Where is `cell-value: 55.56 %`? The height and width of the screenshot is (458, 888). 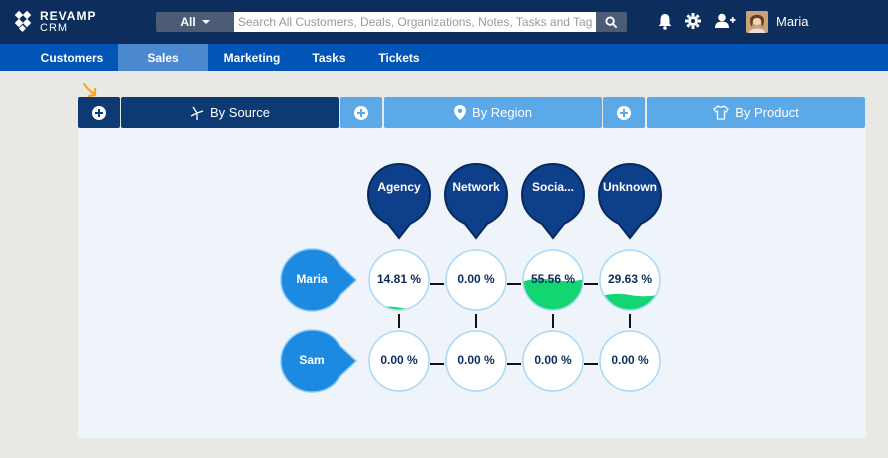 cell-value: 55.56 % is located at coordinates (553, 279).